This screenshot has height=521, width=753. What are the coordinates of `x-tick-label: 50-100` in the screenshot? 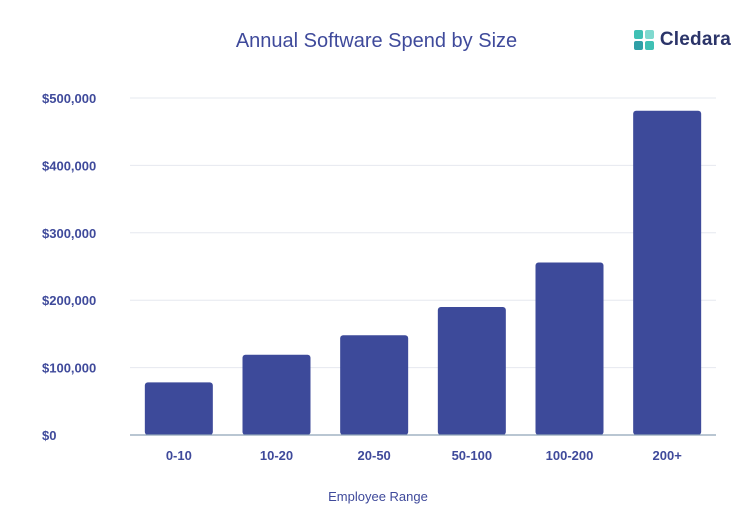 It's located at (472, 455).